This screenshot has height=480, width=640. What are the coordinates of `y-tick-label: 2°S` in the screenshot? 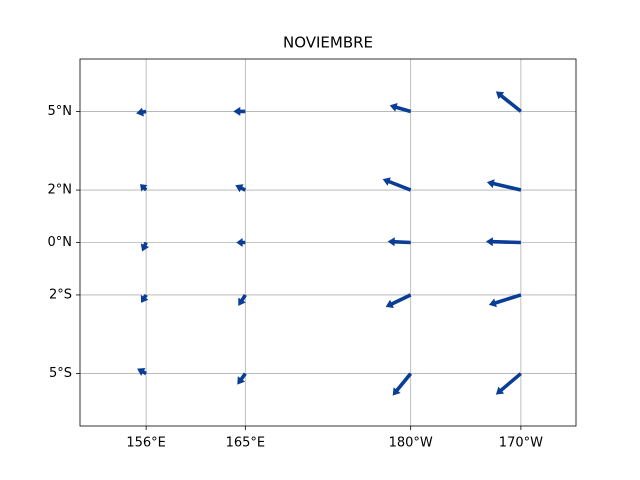 It's located at (60, 294).